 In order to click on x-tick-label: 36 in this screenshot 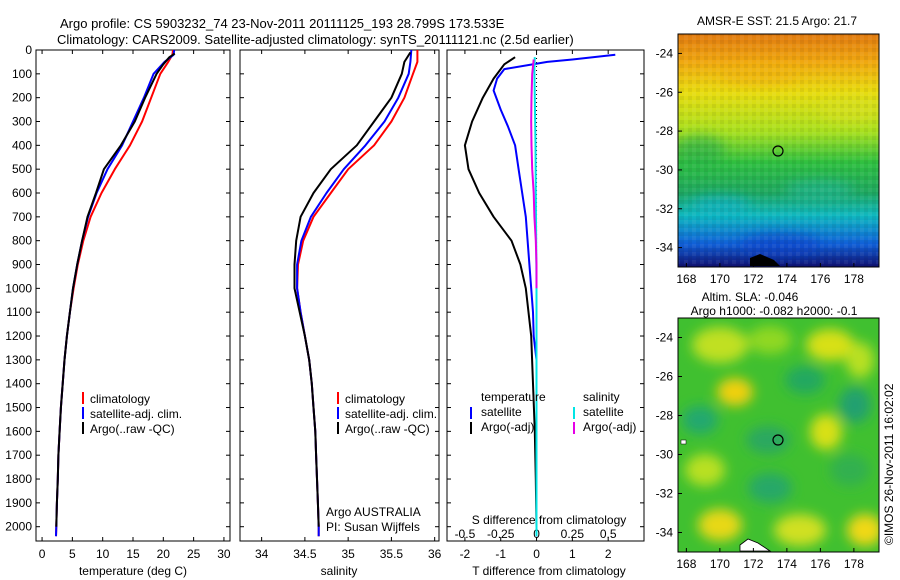, I will do `click(435, 554)`.